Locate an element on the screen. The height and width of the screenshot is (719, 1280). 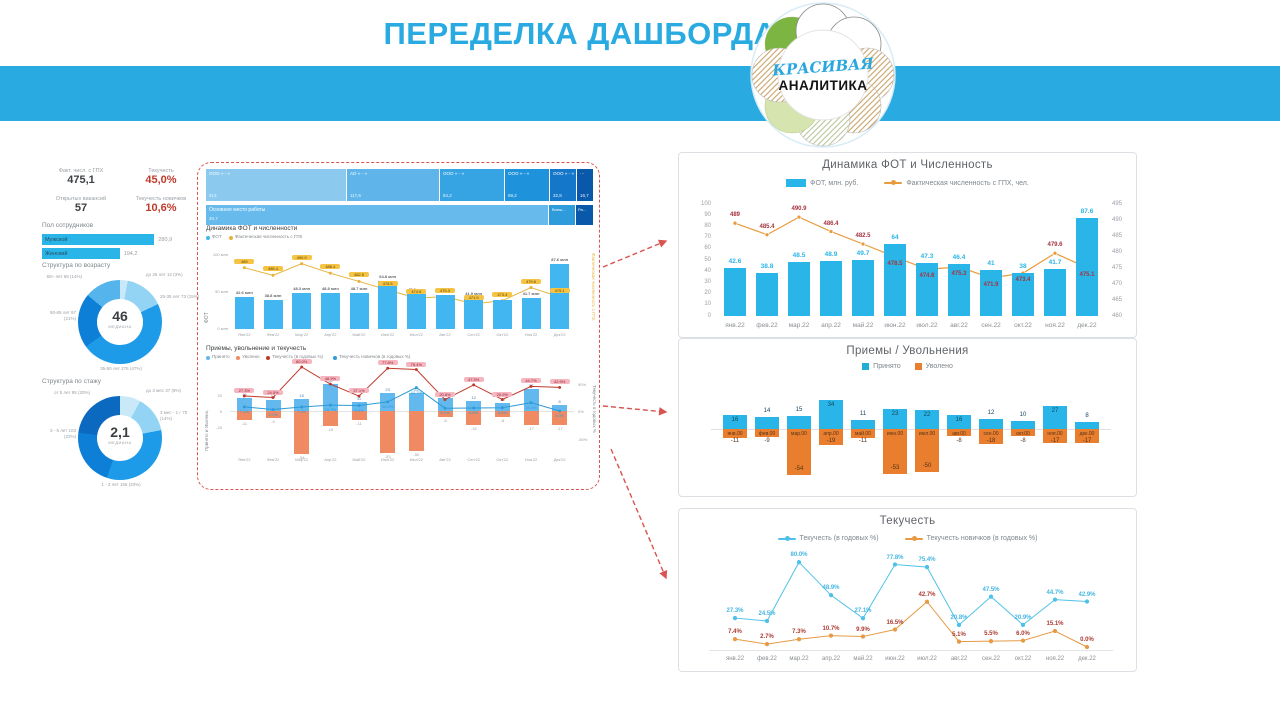
treemap-block-value: 16,7 is located at coordinates (584, 195).